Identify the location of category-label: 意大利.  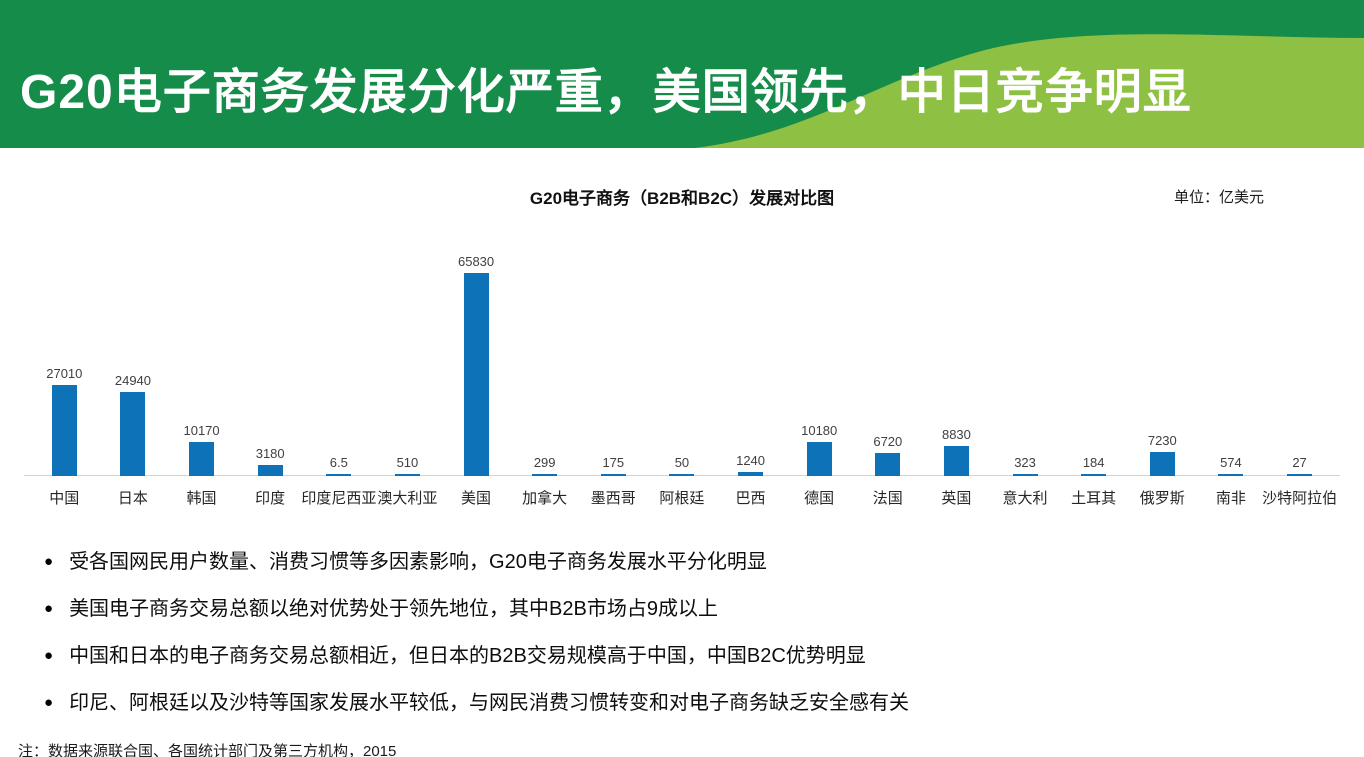
(1025, 498).